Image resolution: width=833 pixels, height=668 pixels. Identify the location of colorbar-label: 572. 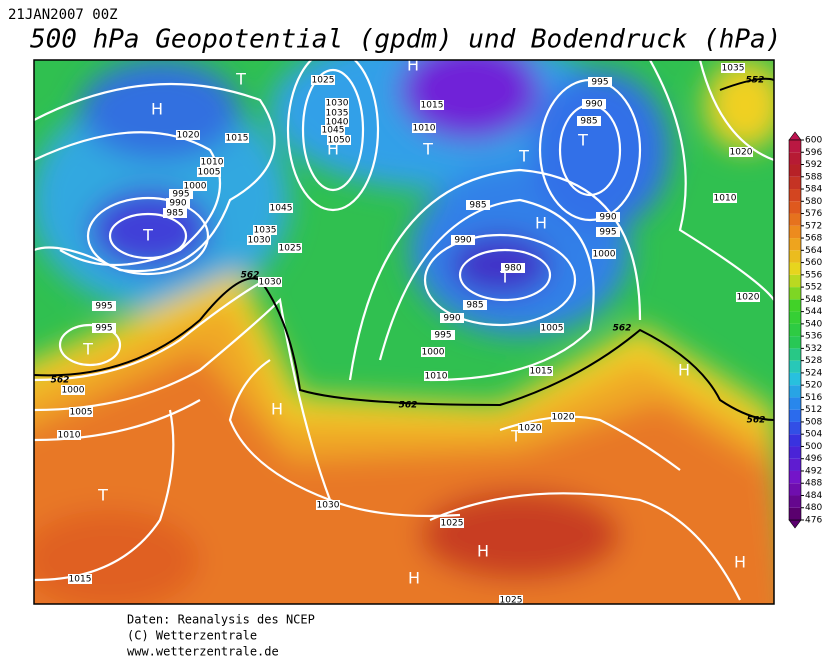
(813, 226).